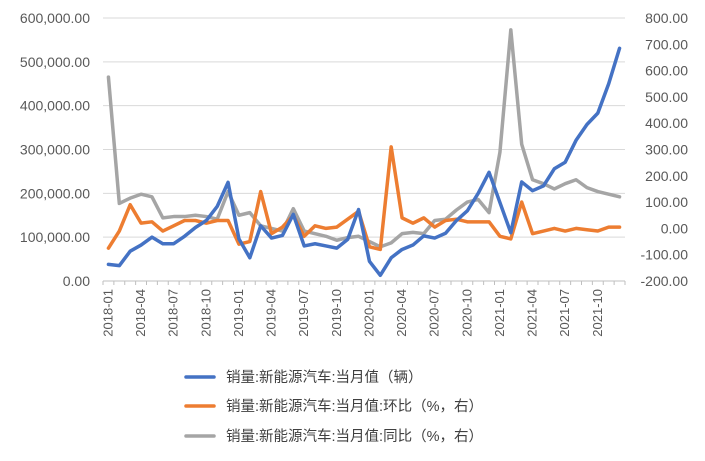  Describe the element at coordinates (173, 313) in the screenshot. I see `x-tick-label: 2018-07` at that location.